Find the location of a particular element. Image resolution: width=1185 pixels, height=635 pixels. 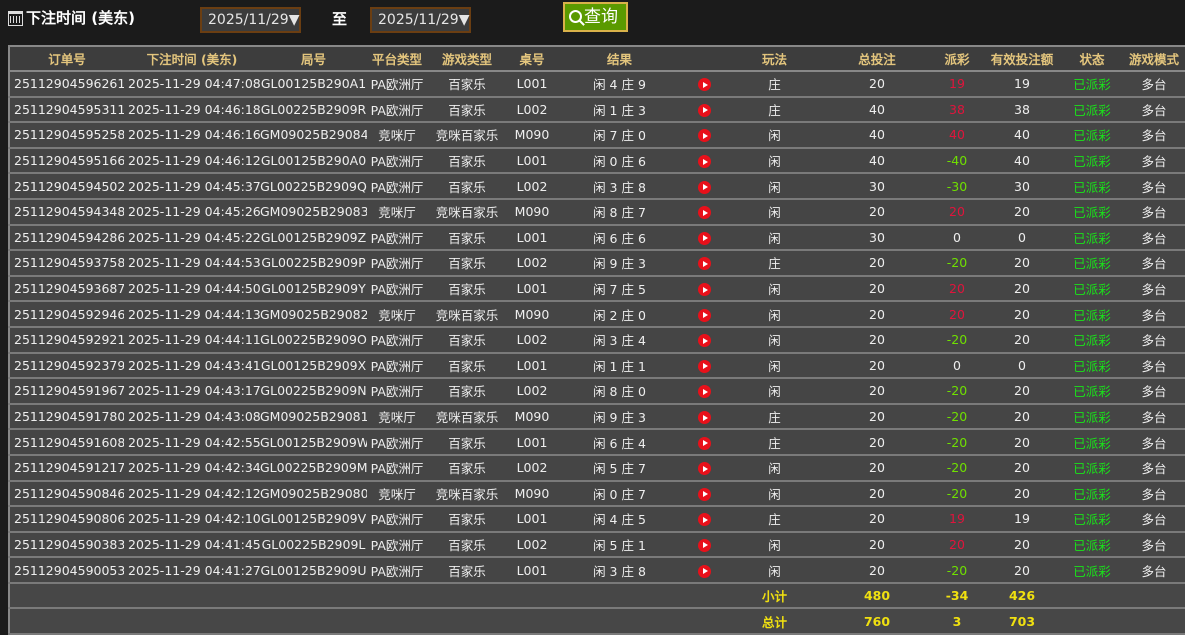

bet-time: 2025-11-29 04:45:37 is located at coordinates (192, 186).